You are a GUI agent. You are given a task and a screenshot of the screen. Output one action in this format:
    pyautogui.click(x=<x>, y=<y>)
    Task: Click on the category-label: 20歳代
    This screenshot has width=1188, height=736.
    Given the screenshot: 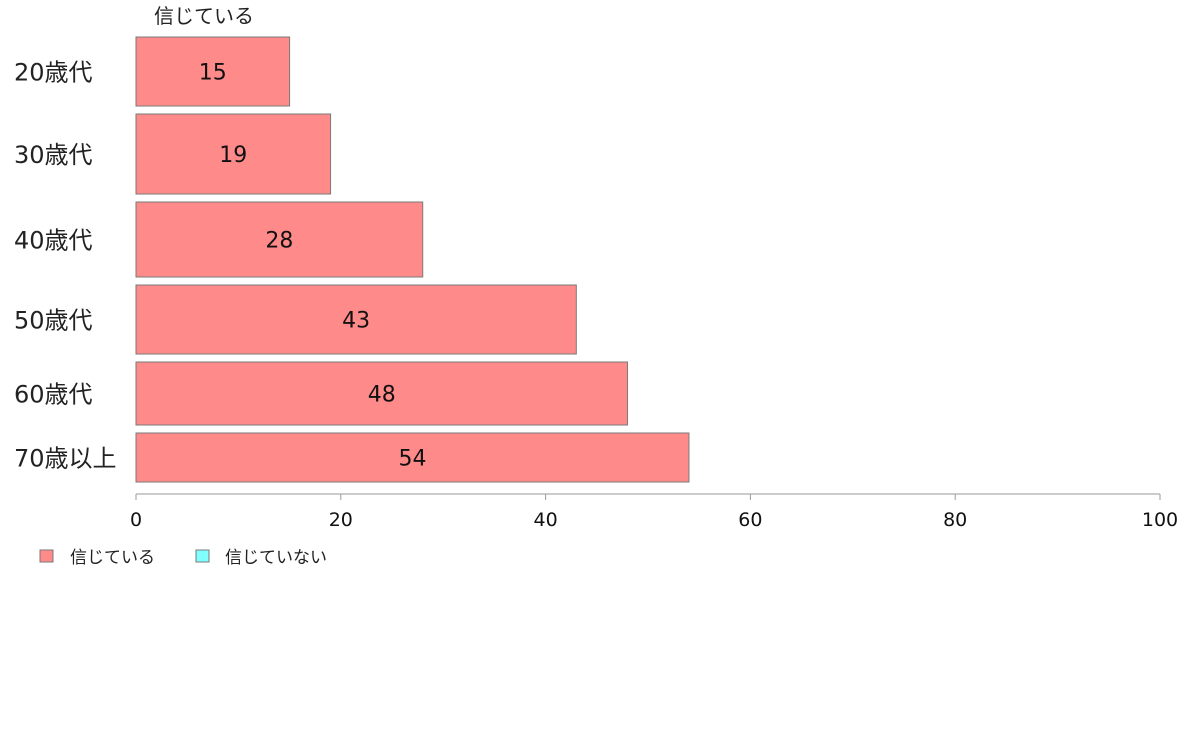 What is the action you would take?
    pyautogui.click(x=53, y=73)
    